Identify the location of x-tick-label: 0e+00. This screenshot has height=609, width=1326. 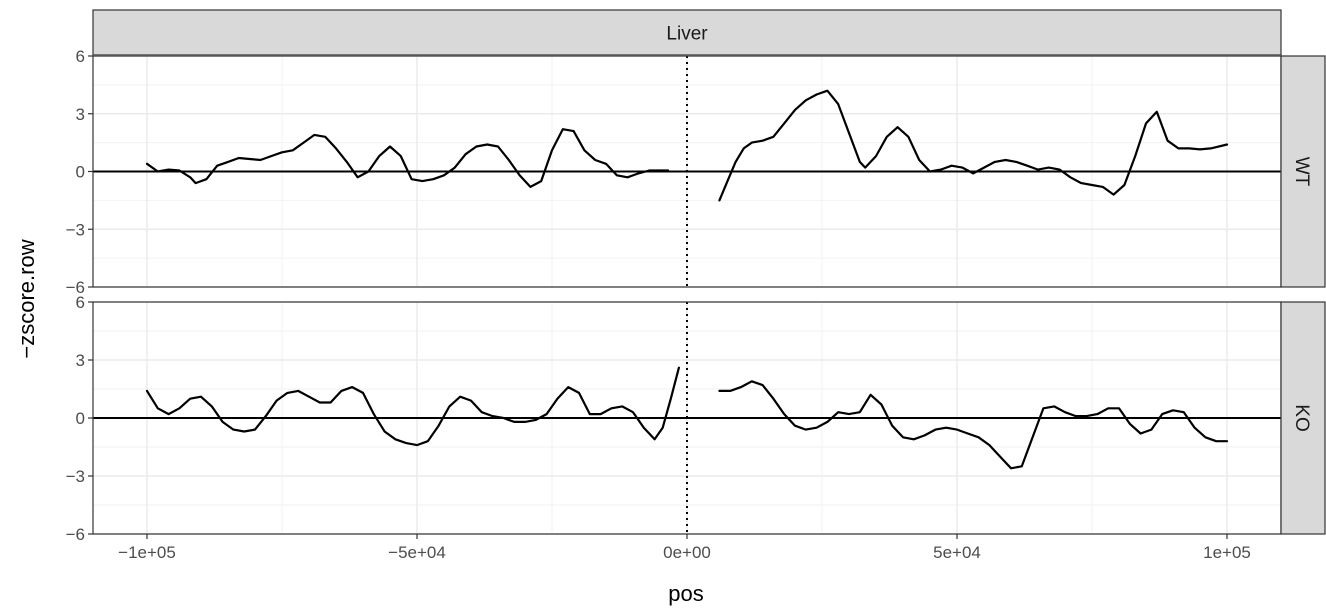
(687, 552).